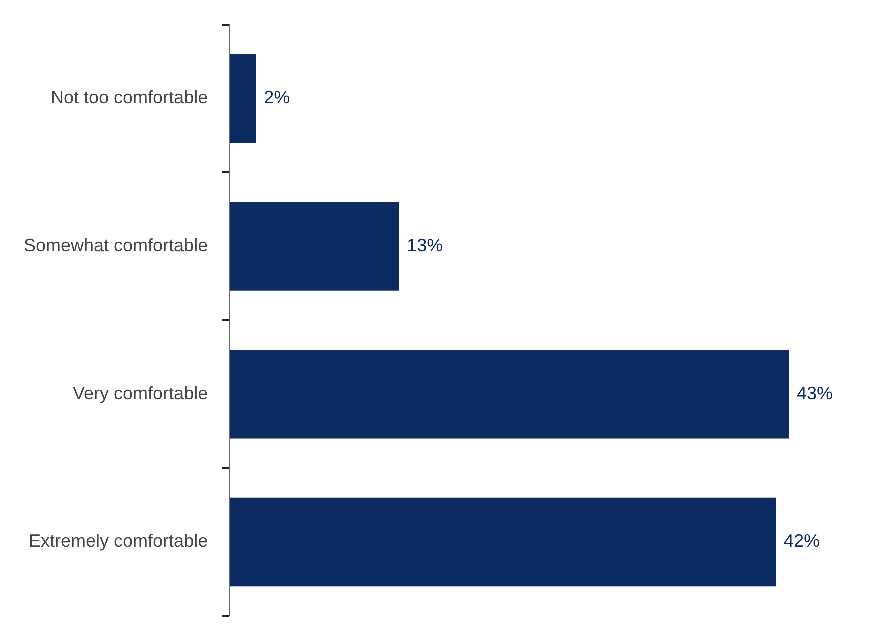 This screenshot has height=641, width=875. I want to click on y-tick-label: Not too comfortable, so click(129, 98).